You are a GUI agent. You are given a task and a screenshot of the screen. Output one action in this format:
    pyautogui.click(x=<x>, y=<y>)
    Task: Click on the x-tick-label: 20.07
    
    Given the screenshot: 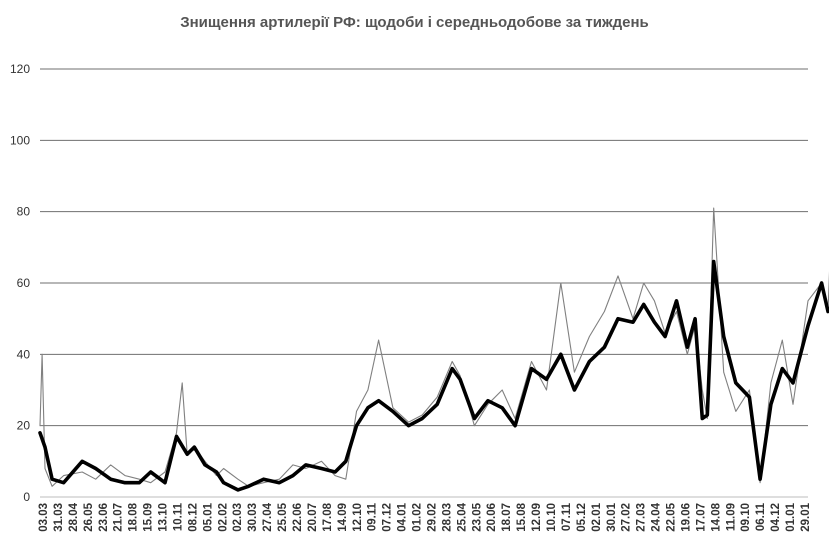 What is the action you would take?
    pyautogui.click(x=313, y=517)
    